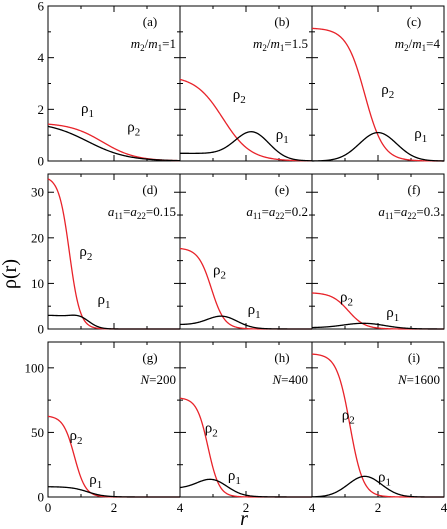  I want to click on panel-tag: (b), so click(281, 21).